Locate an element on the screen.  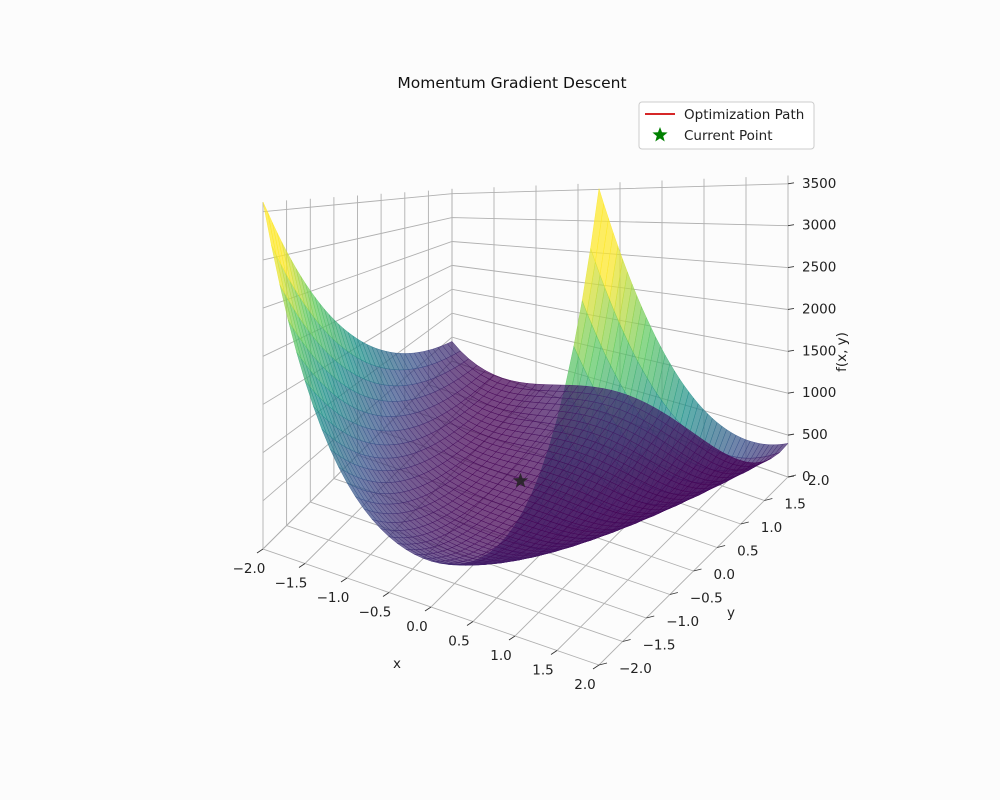
x-tick-label: 1.0 is located at coordinates (500, 656).